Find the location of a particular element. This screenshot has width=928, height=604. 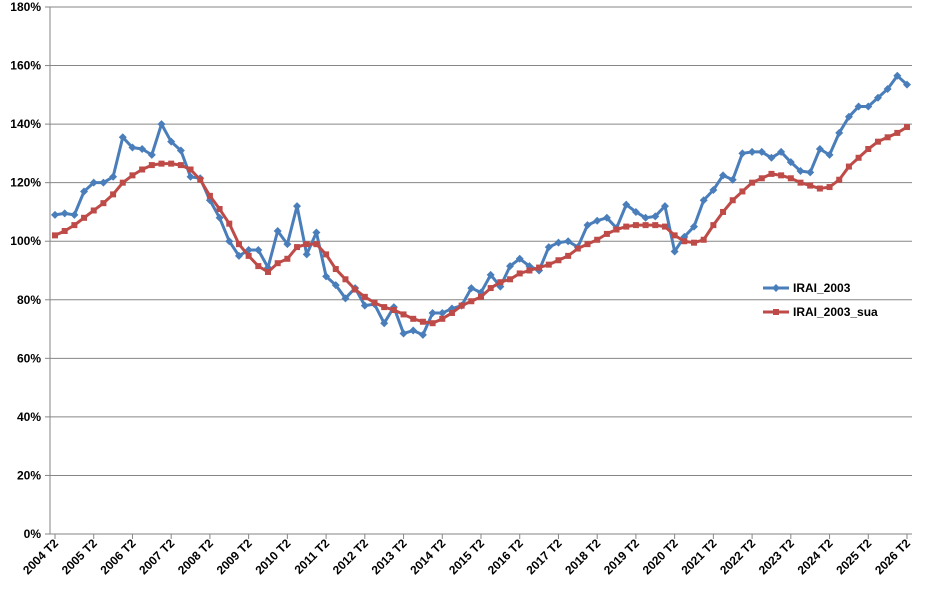

x-tick-label: 2023 T2 is located at coordinates (776, 556).